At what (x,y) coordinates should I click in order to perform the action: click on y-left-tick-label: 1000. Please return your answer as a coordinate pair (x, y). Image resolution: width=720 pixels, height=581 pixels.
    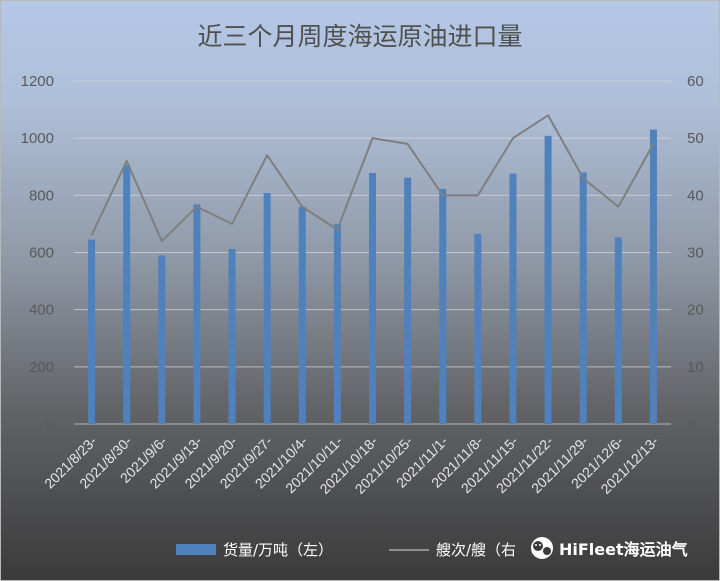
    Looking at the image, I should click on (37, 138).